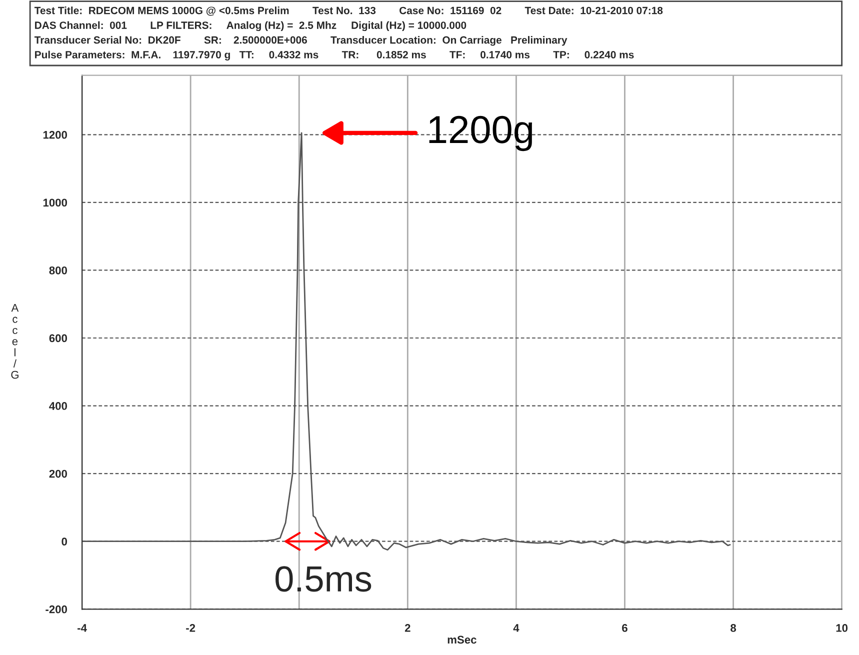 The height and width of the screenshot is (655, 859). Describe the element at coordinates (301, 41) in the screenshot. I see `text: Transducer Serial No: DK20F SR: 2.500000E+006 Transducer Location: On Carriage Preliminary` at that location.